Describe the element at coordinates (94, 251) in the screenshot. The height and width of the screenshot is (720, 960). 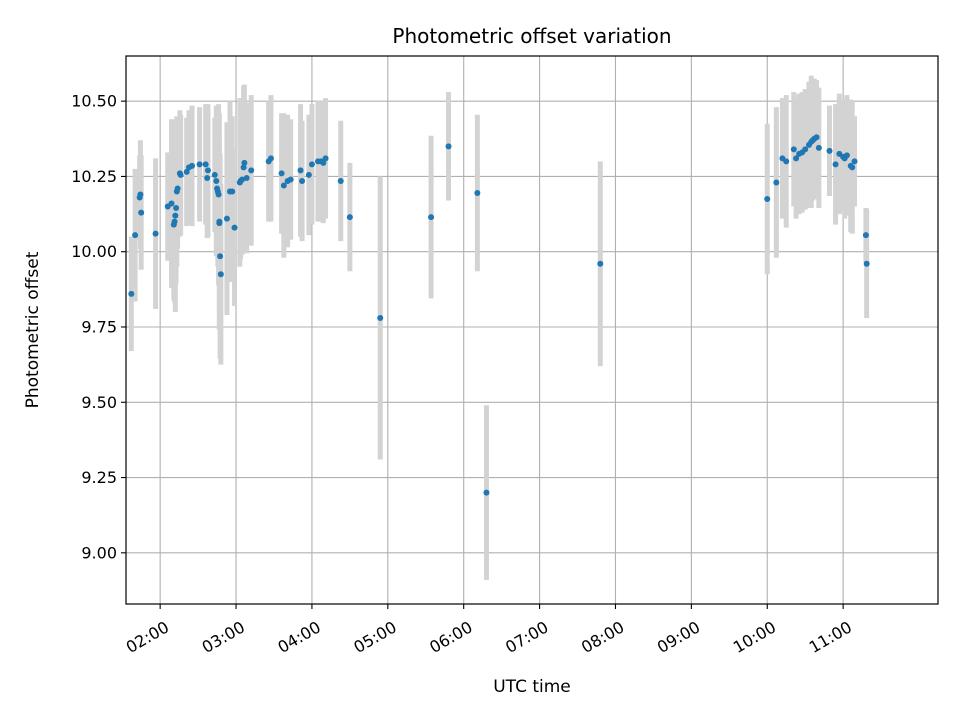
I see `y-tick-label: 10.00` at that location.